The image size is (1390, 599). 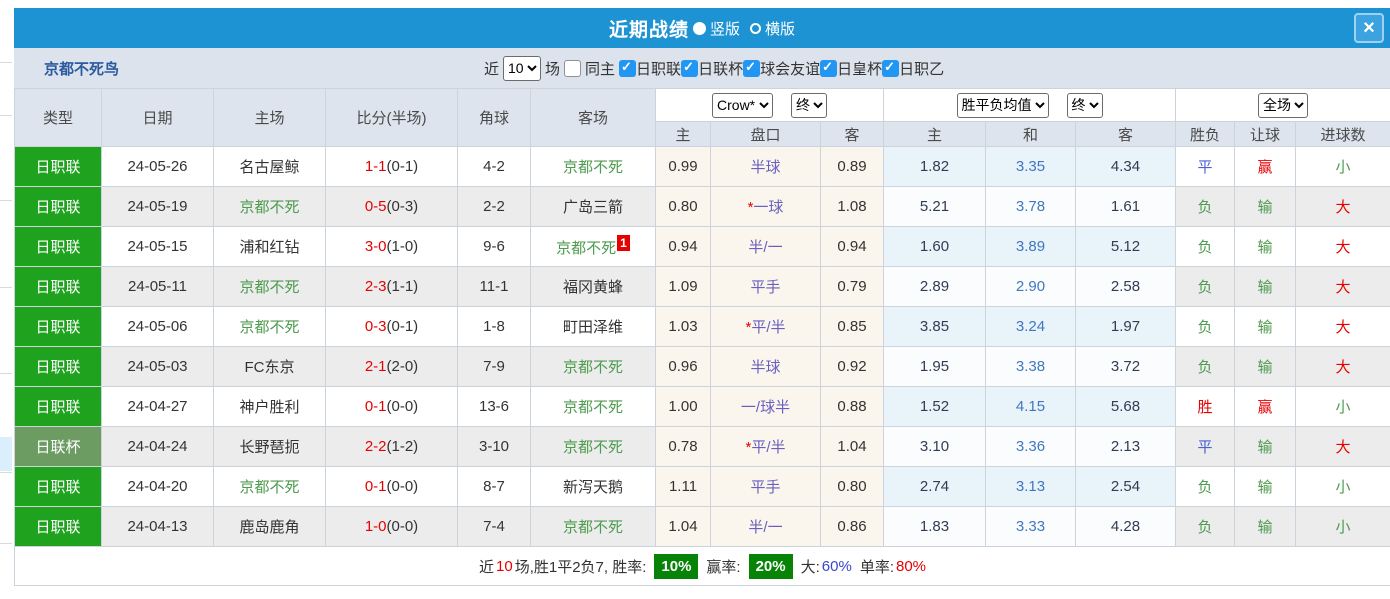 What do you see at coordinates (891, 68) in the screenshot?
I see `league-checkbox-j2` at bounding box center [891, 68].